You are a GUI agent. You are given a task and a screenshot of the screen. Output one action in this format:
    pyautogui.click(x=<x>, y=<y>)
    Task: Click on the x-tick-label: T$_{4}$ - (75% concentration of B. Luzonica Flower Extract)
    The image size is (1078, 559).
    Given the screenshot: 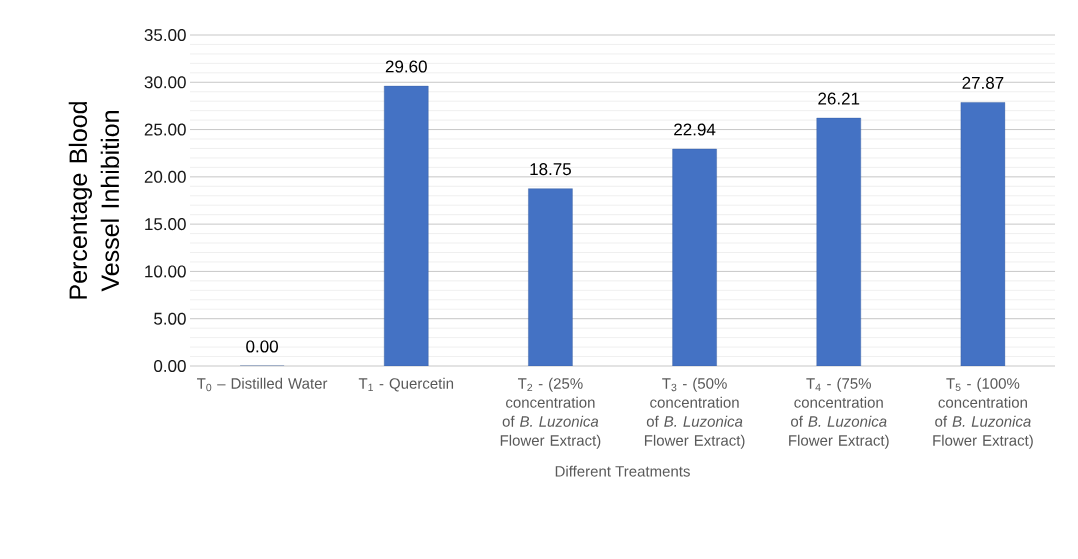 What is the action you would take?
    pyautogui.click(x=839, y=413)
    